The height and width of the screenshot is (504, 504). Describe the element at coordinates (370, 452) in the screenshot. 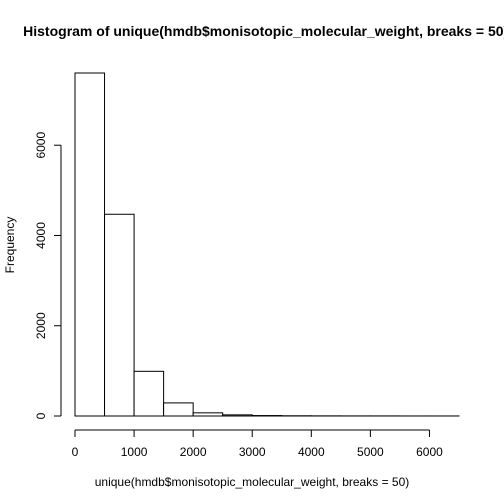

I see `x-tick-label-5: 5000` at that location.